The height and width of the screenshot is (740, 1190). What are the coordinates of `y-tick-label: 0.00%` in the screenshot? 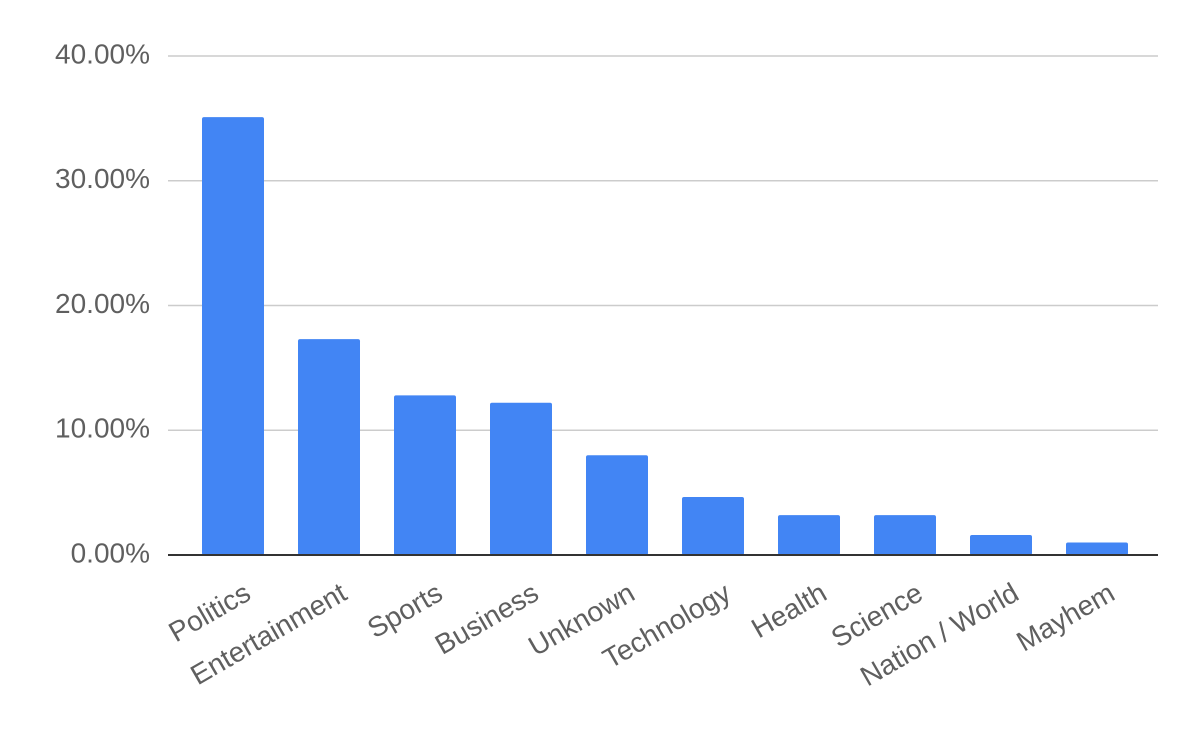 It's located at (110, 552).